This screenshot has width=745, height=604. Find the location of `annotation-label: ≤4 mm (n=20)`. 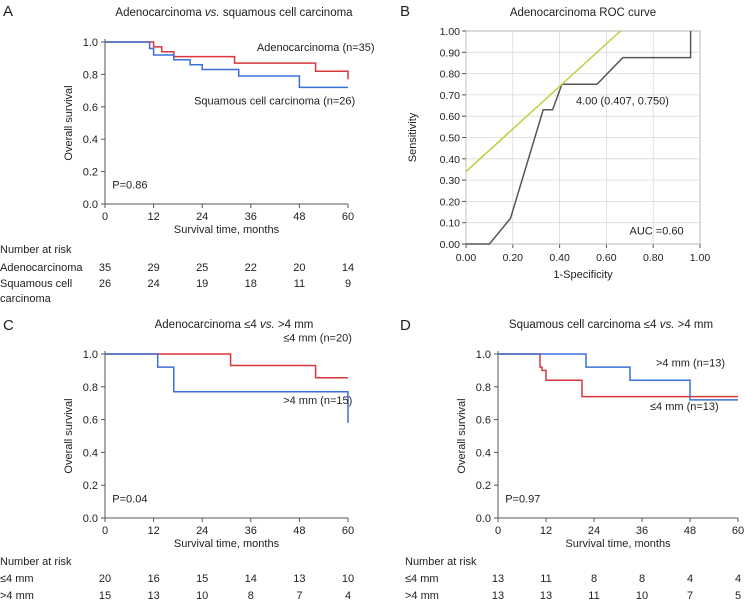

annotation-label: ≤4 mm (n=20) is located at coordinates (317, 339).